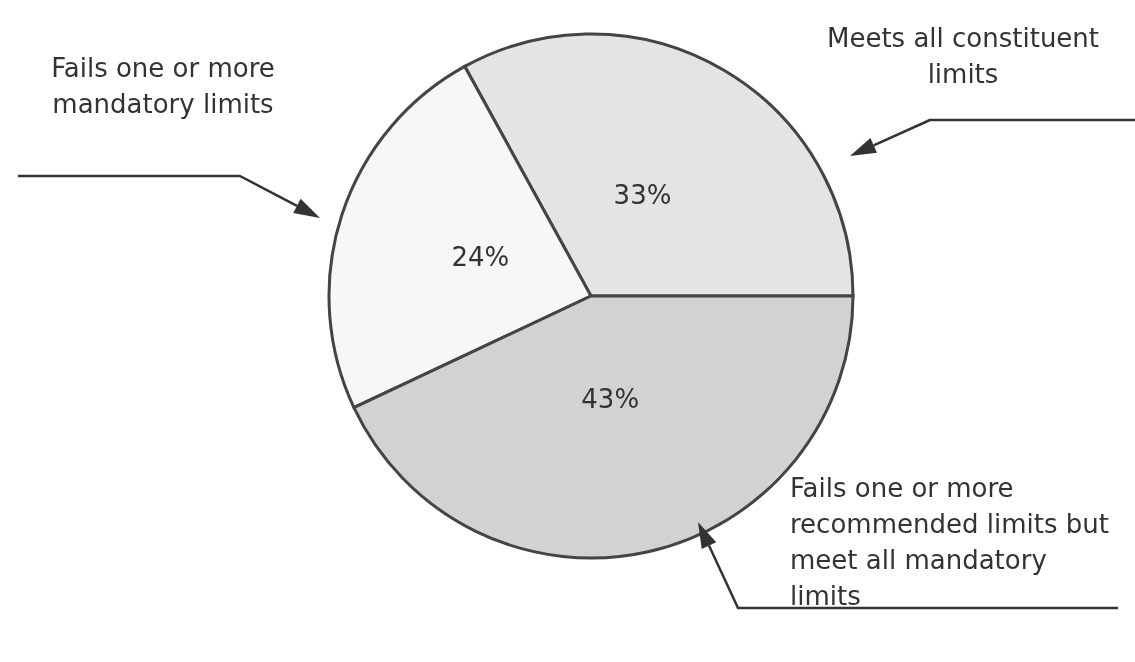  I want to click on slice-label: Fails one or more mandatory limits, so click(163, 86).